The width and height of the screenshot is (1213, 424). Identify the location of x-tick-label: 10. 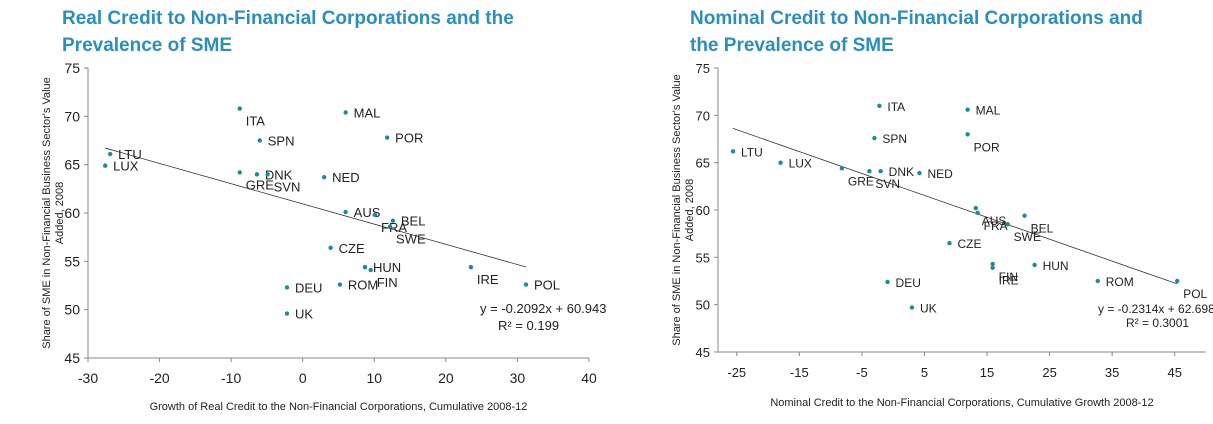
(374, 378).